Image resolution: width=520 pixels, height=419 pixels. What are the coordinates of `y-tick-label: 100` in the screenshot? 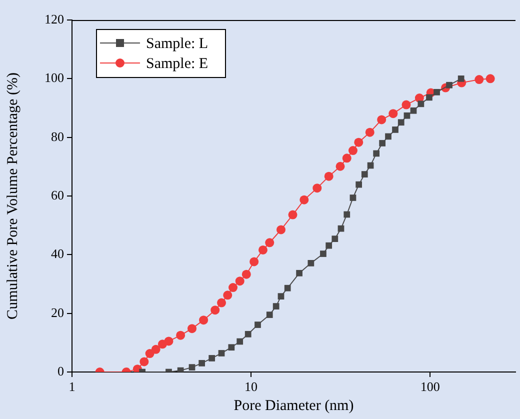 It's located at (54, 78).